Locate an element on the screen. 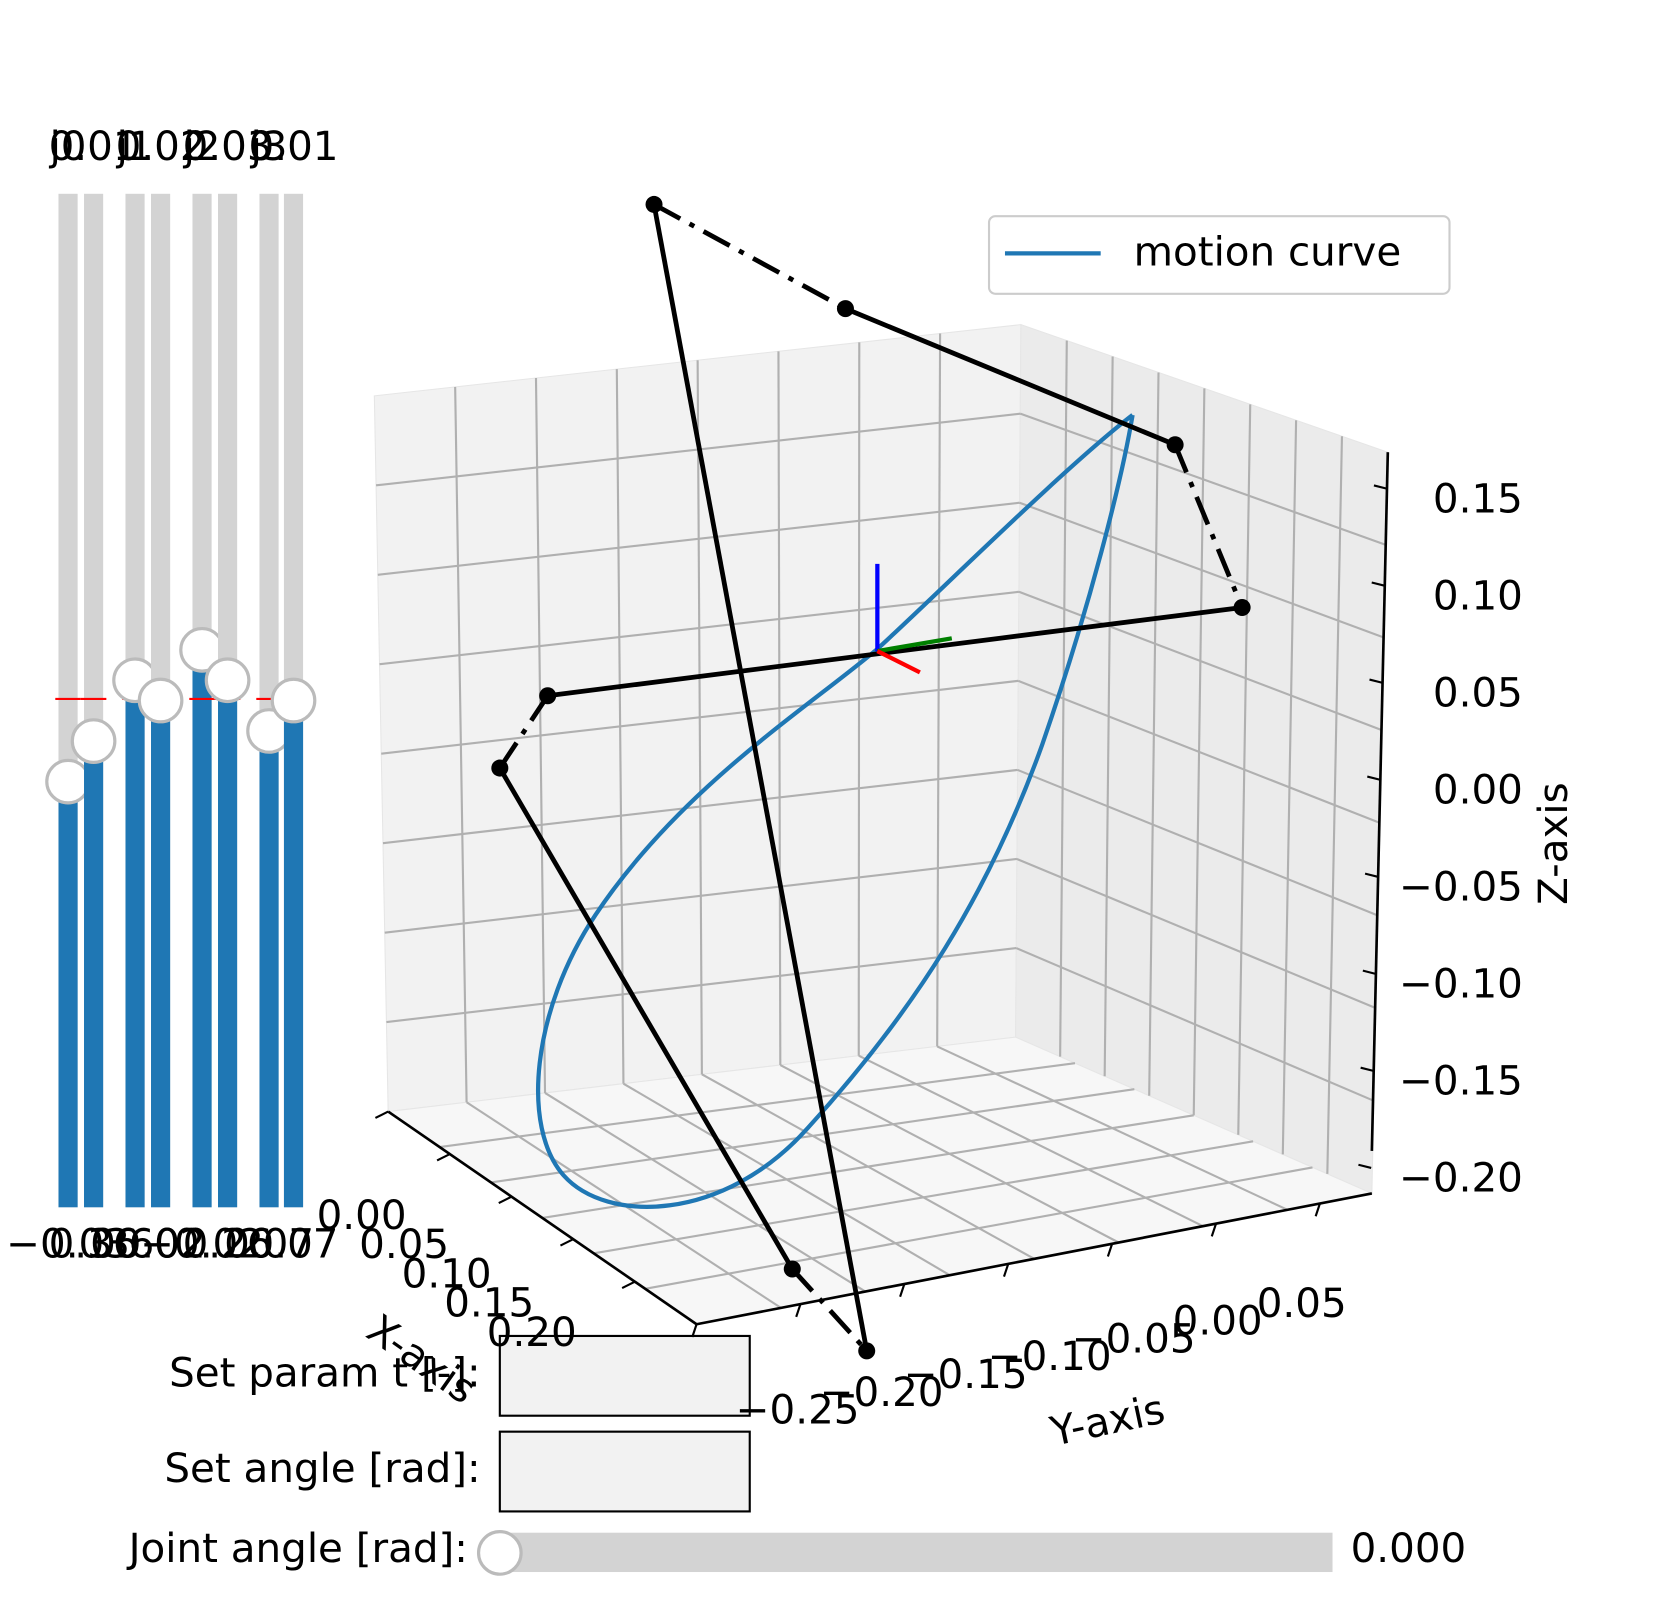 This screenshot has width=1659, height=1601. y-tick-label: −0.25 is located at coordinates (798, 1410).